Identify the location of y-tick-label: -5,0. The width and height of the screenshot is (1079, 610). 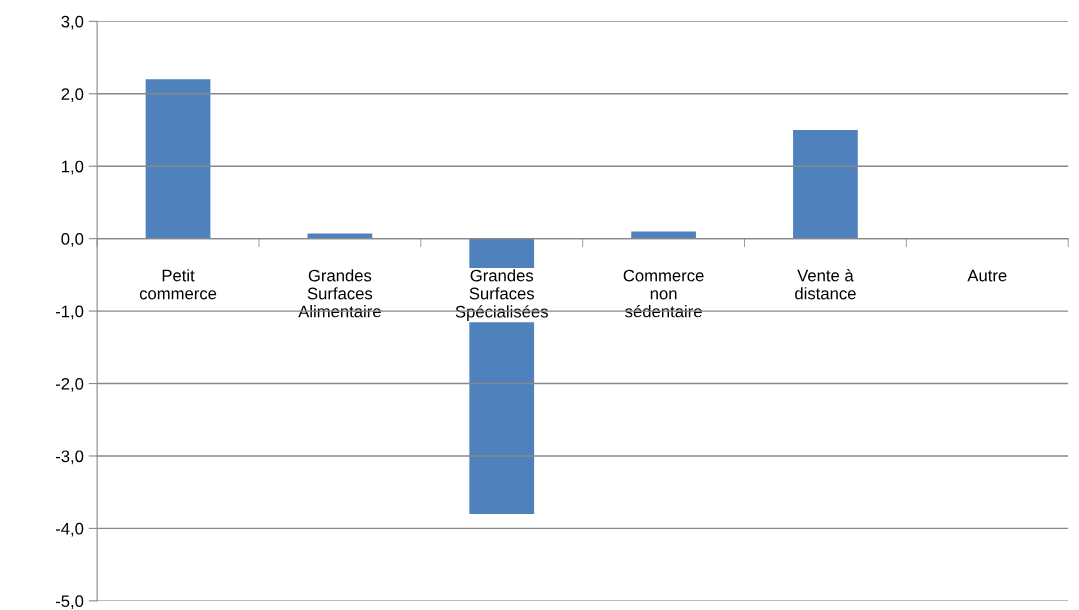
(69, 602).